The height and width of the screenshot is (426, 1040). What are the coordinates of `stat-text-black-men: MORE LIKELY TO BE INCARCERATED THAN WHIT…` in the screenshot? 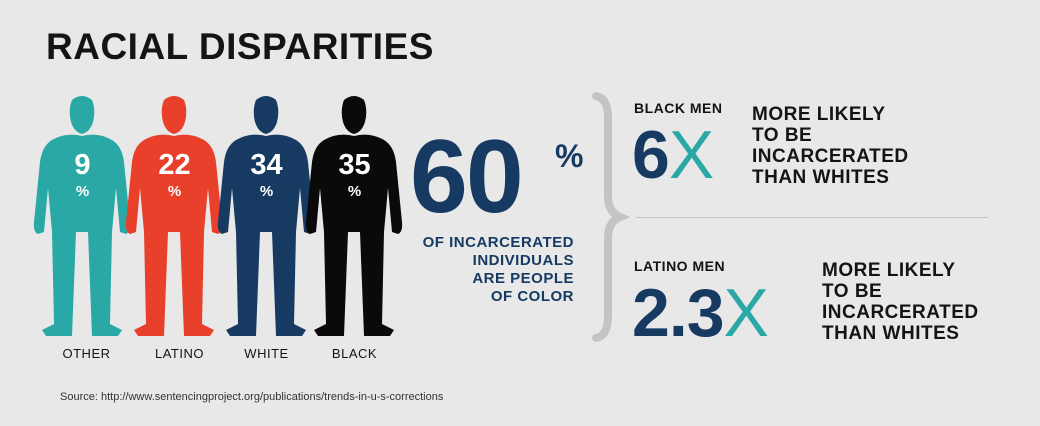 It's located at (830, 146).